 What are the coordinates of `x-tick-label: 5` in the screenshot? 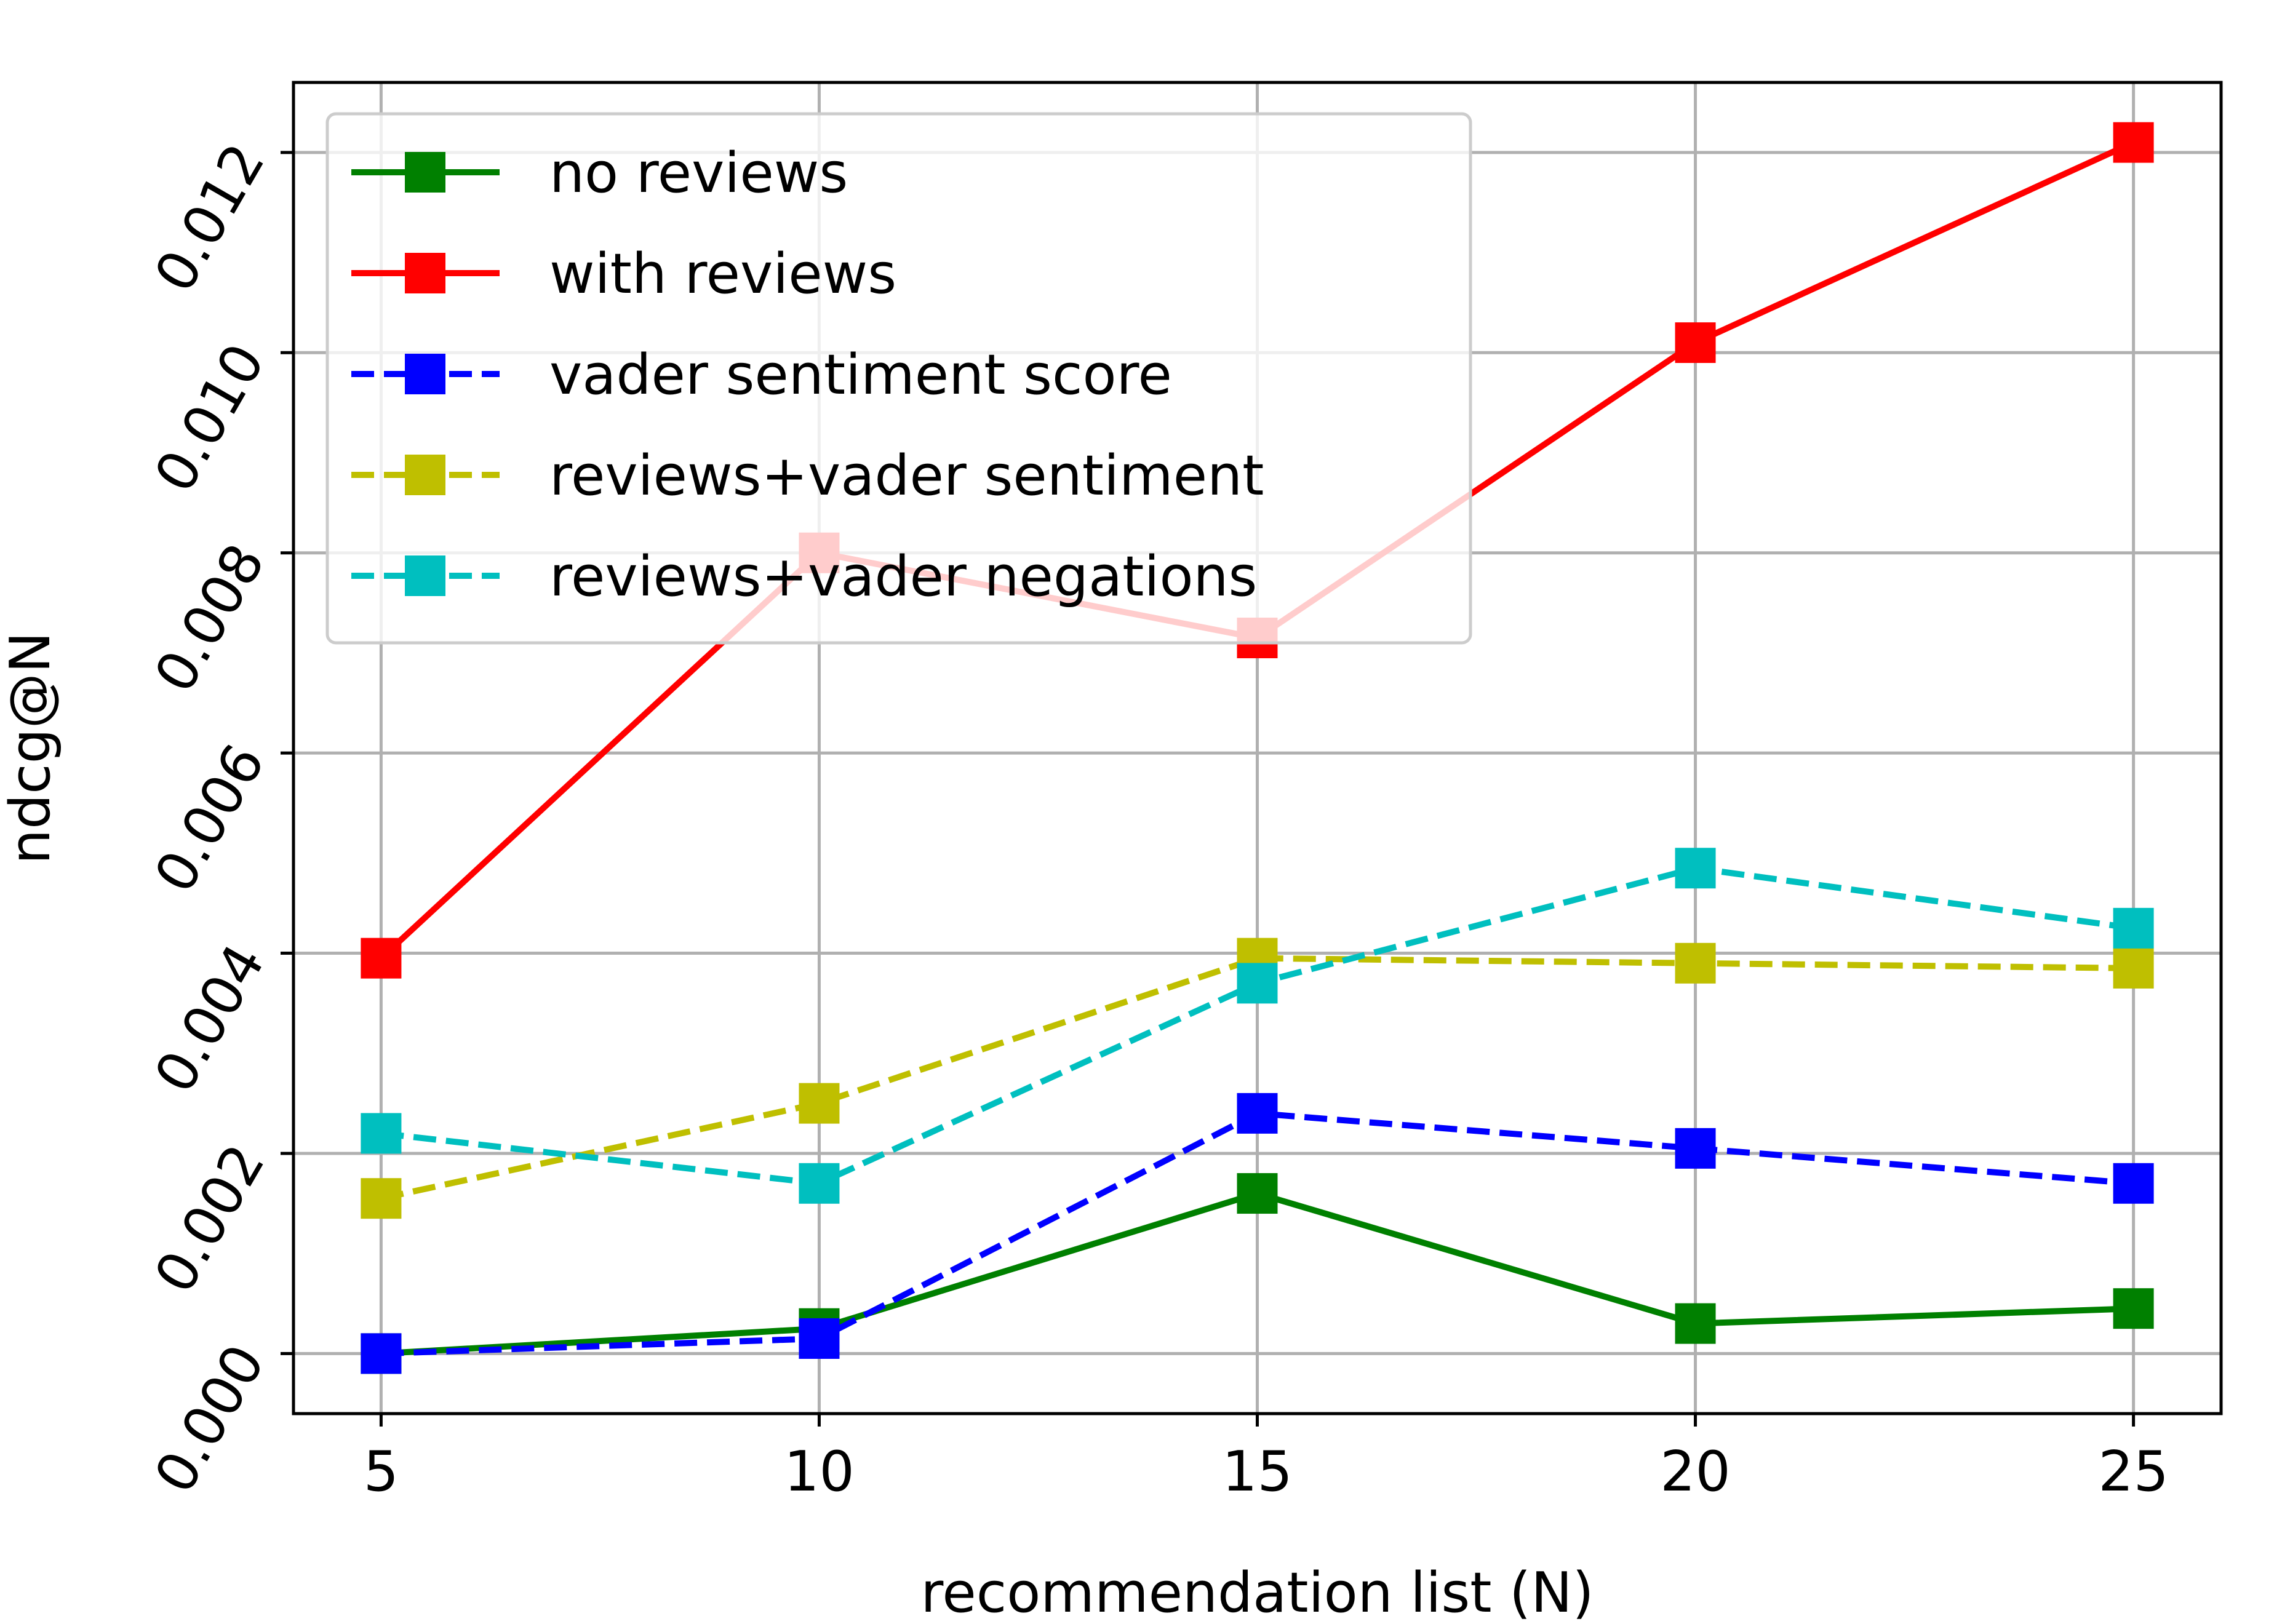 It's located at (382, 1471).